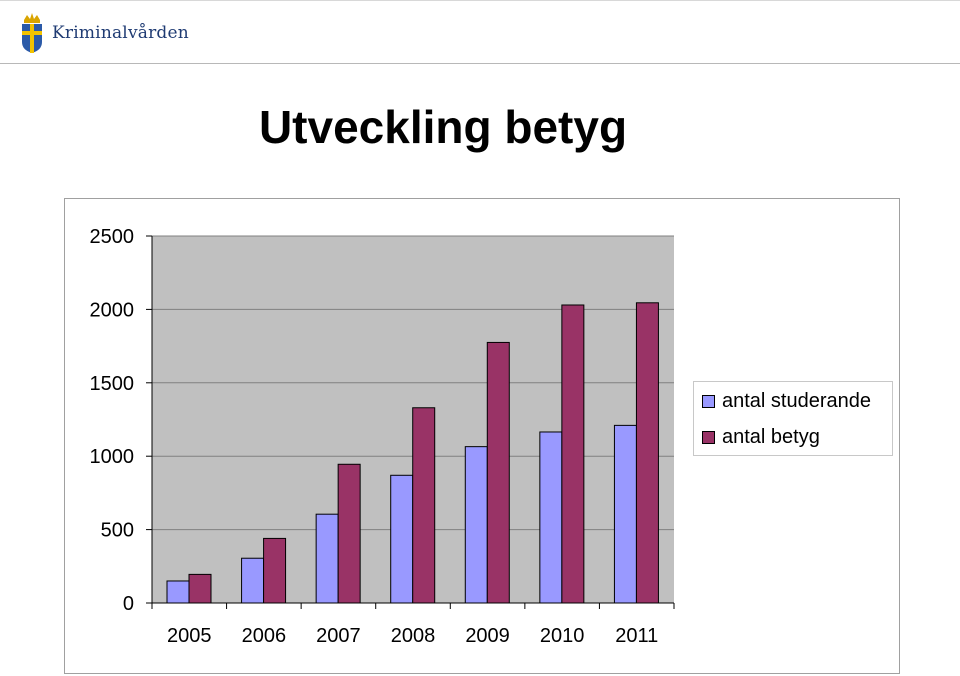 This screenshot has width=960, height=676. What do you see at coordinates (112, 237) in the screenshot?
I see `y-tick-label: 2500` at bounding box center [112, 237].